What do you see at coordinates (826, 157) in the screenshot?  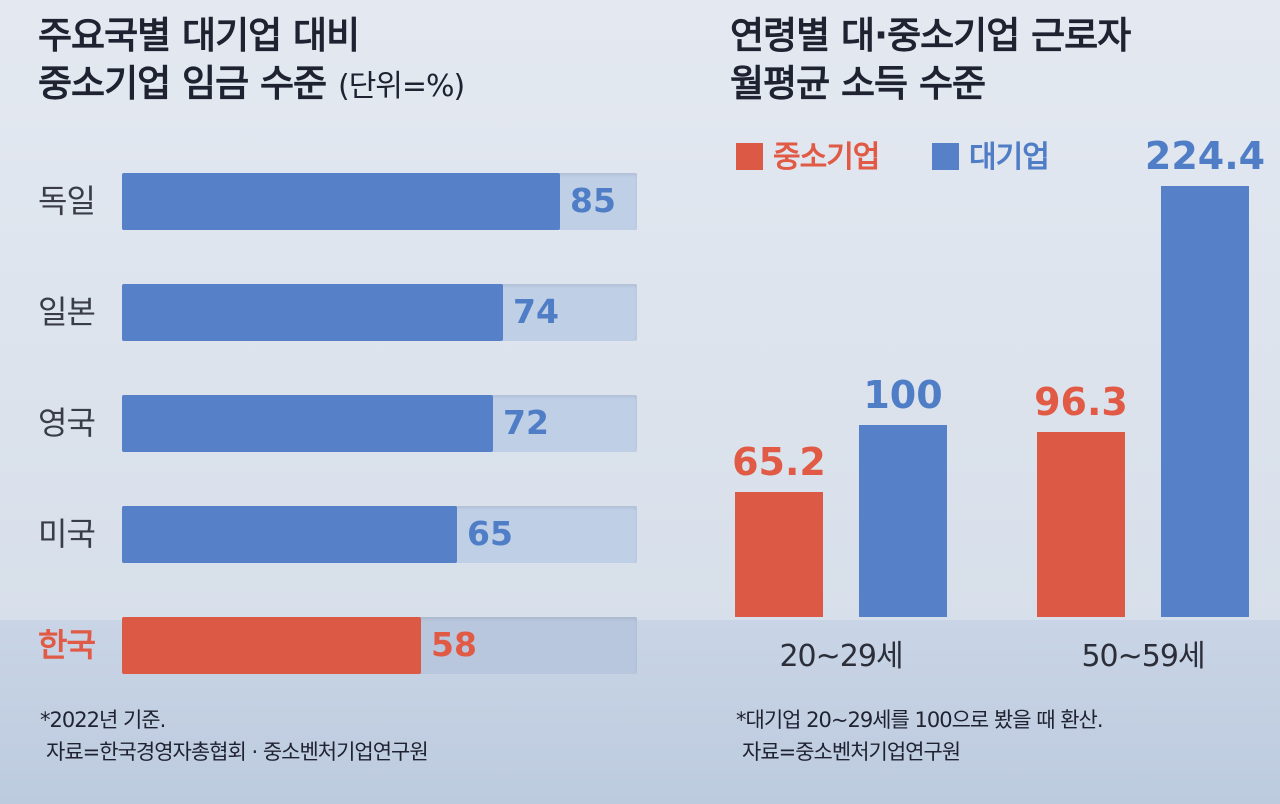 I see `legend-label-sme: 중소기업` at bounding box center [826, 157].